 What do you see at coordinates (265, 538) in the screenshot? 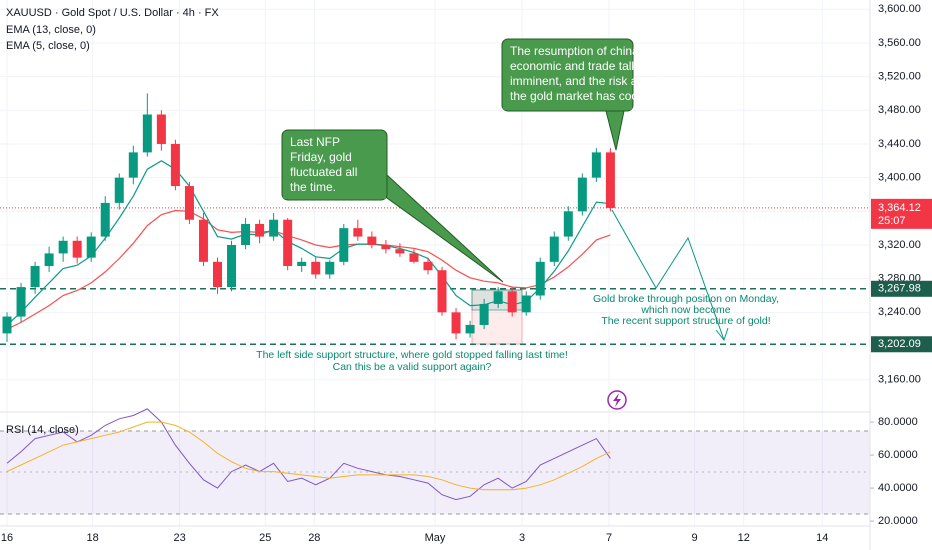
I see `x-tick-label: 25` at bounding box center [265, 538].